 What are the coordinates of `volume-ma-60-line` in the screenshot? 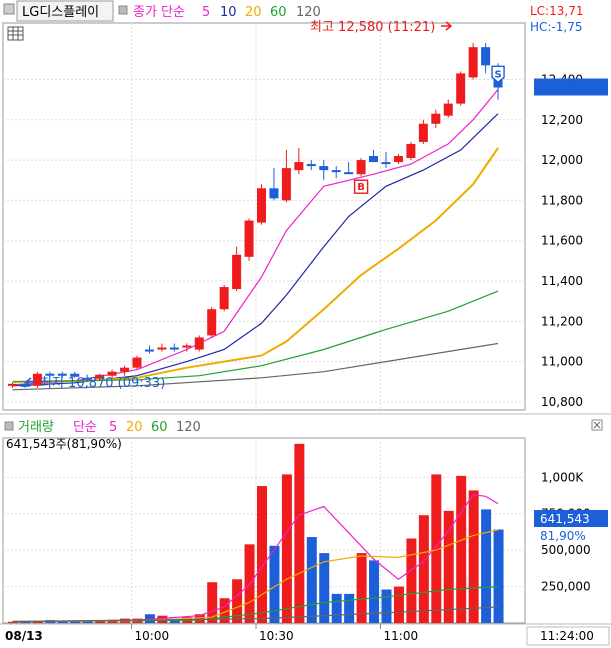 It's located at (255, 604).